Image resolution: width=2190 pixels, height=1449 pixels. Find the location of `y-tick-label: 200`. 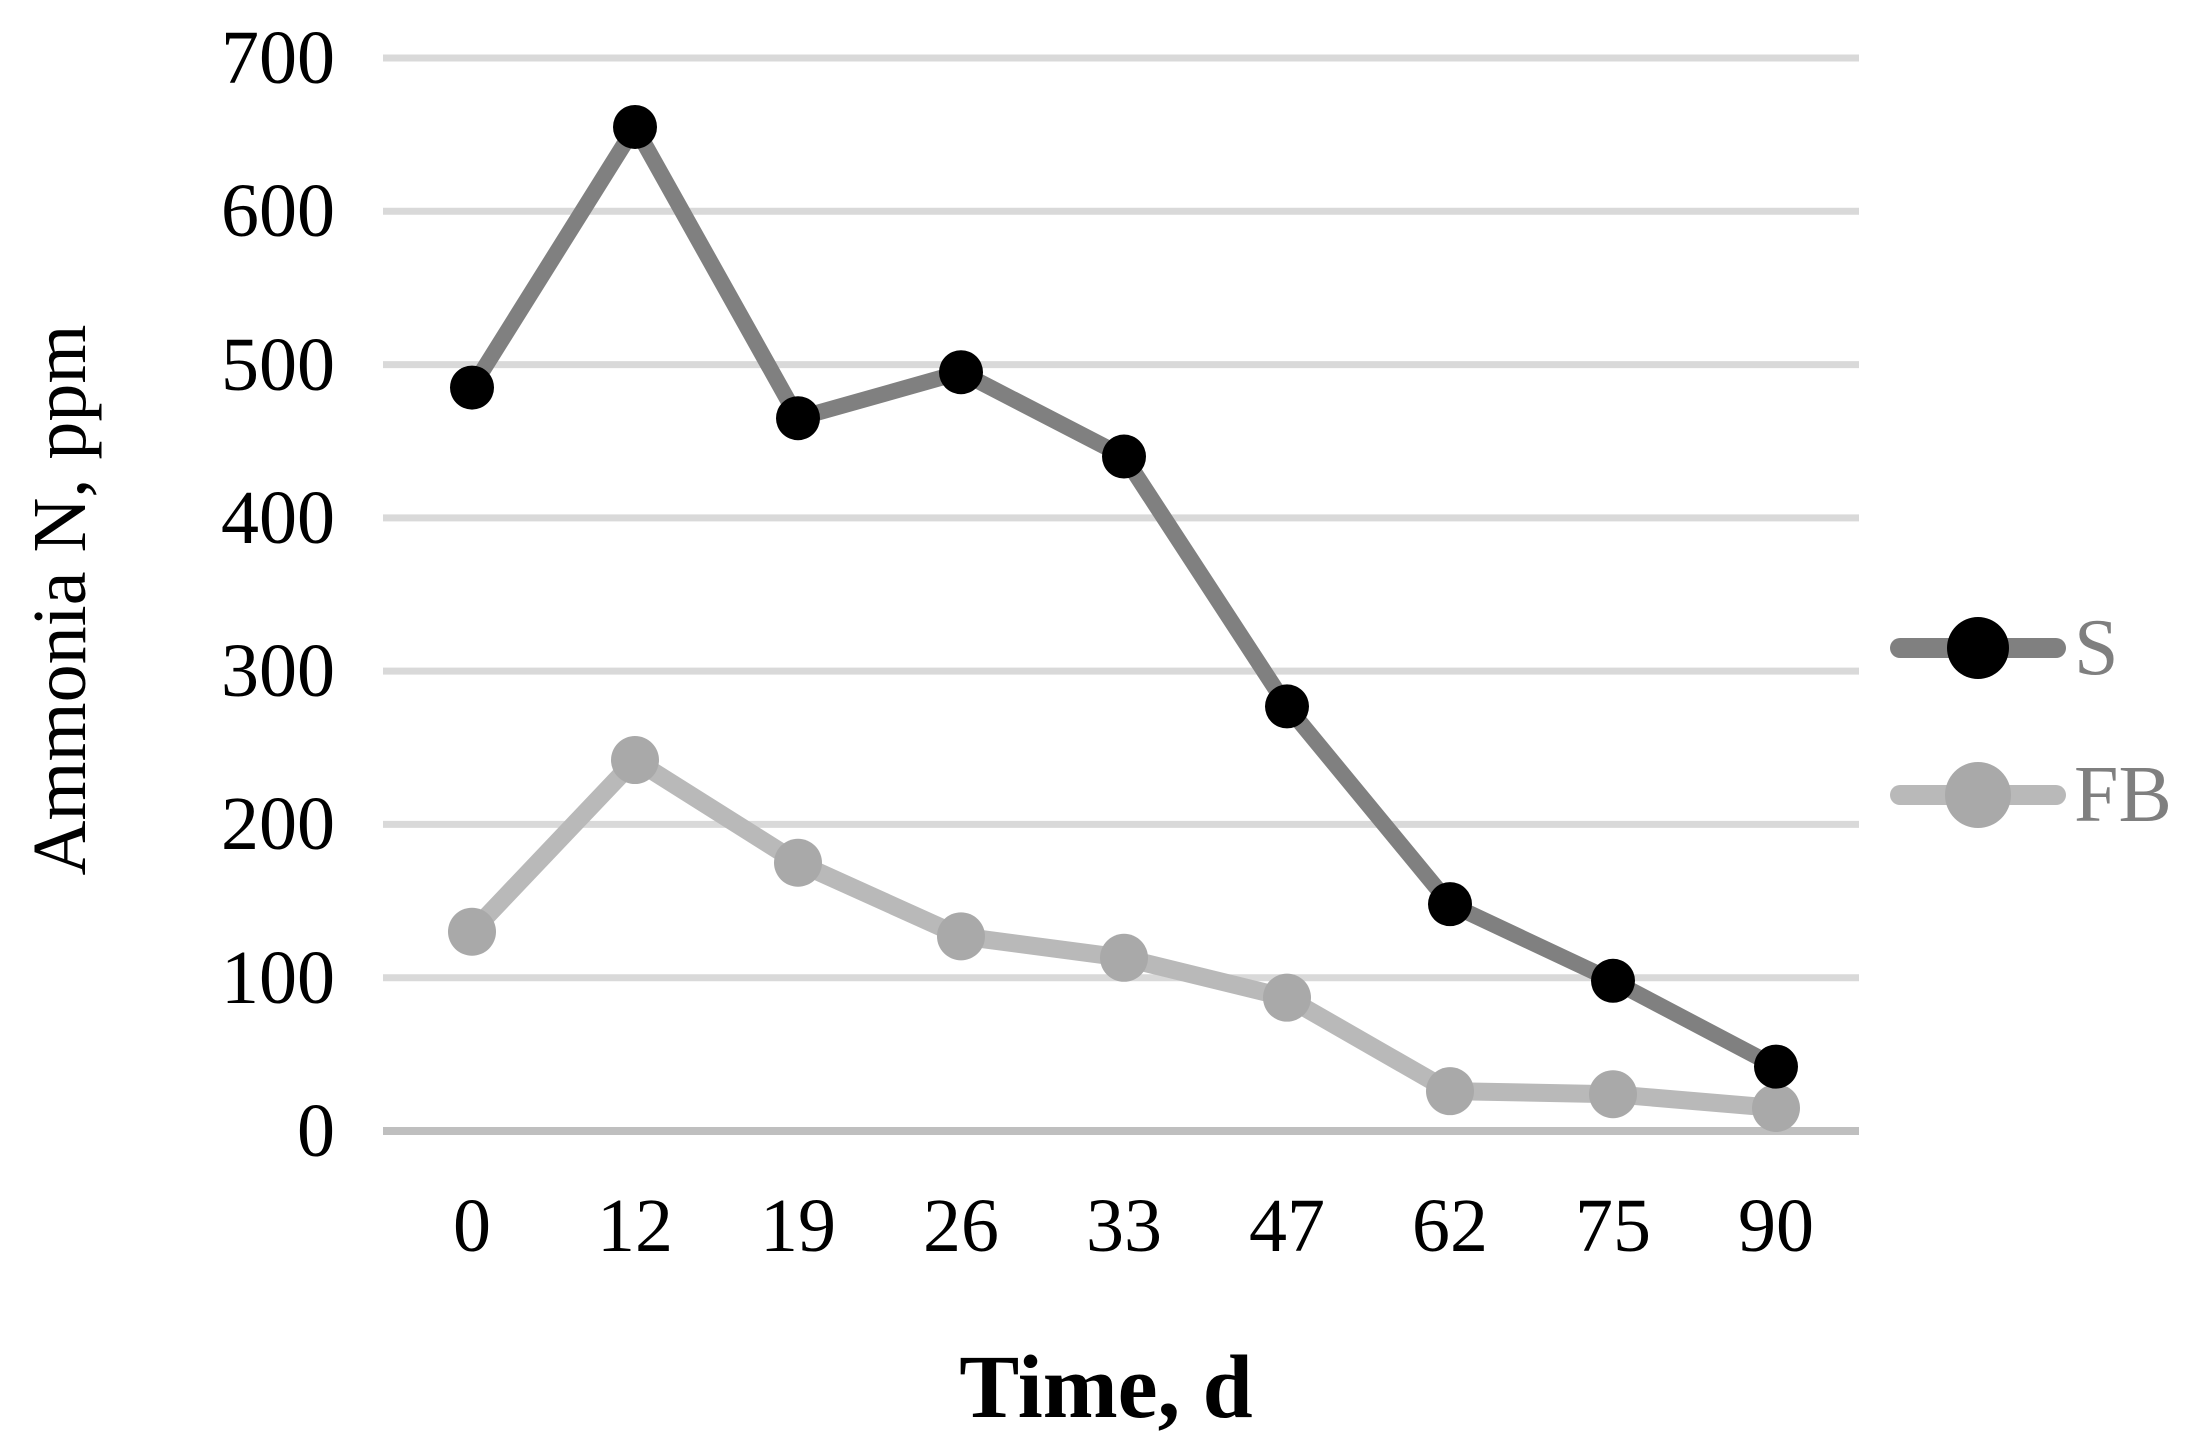

y-tick-label: 200 is located at coordinates (278, 824).